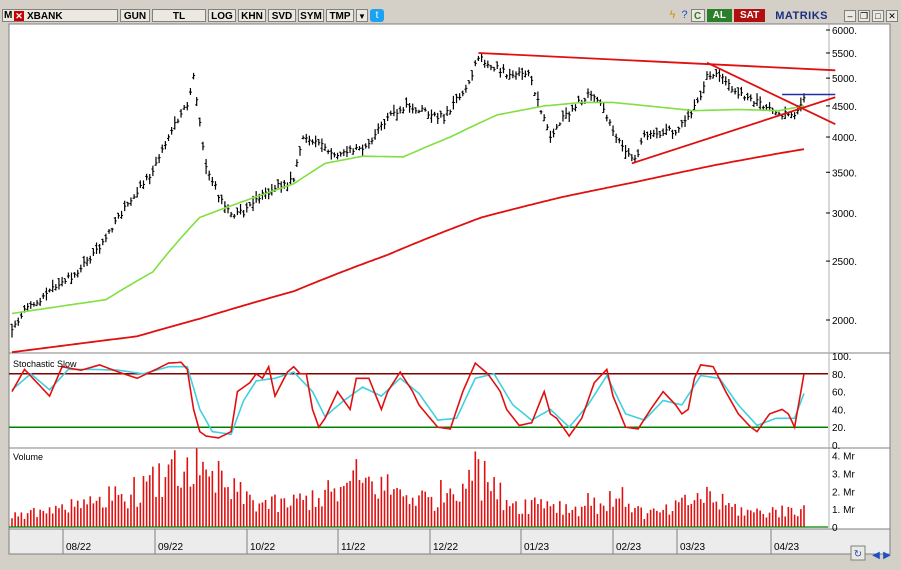 The image size is (901, 570). I want to click on x-tick-label: 04/23, so click(786, 547).